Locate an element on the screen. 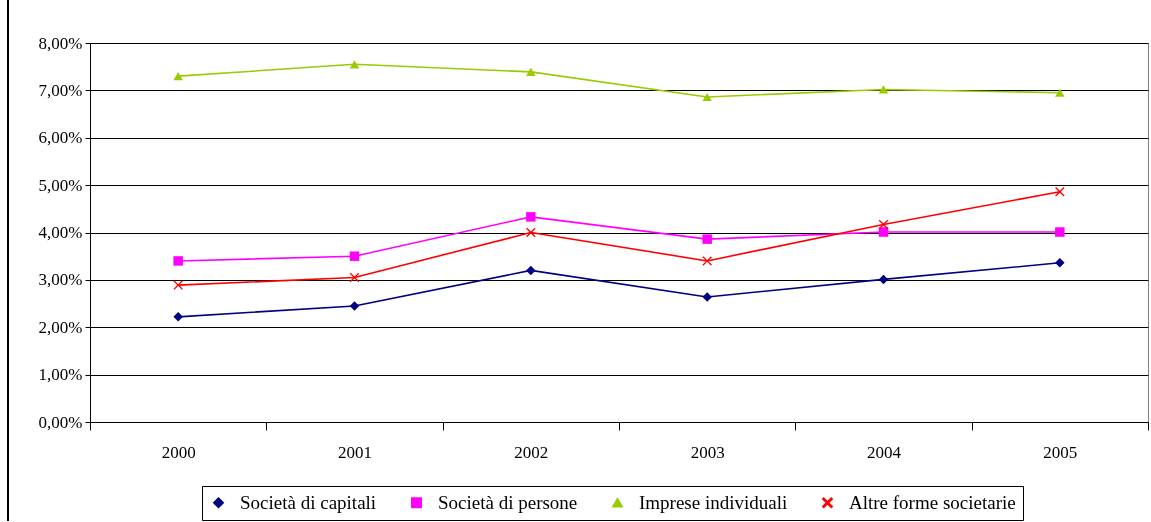 The height and width of the screenshot is (522, 1151). legend-label: Società di persone is located at coordinates (508, 502).